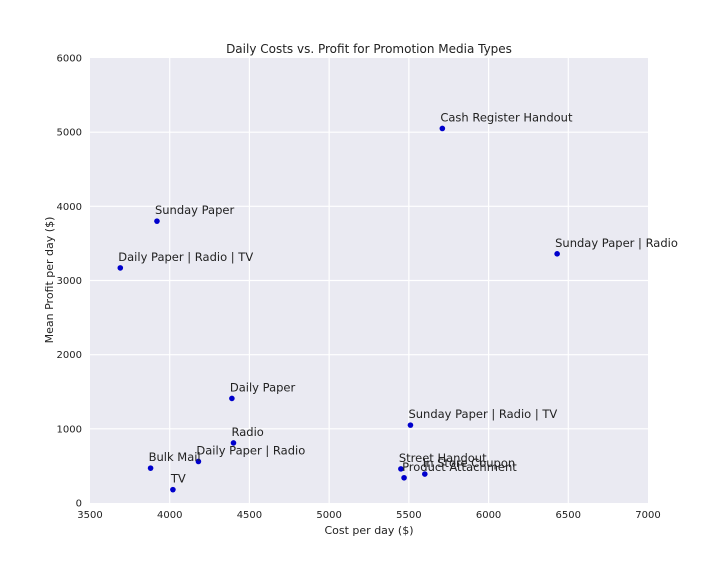 The height and width of the screenshot is (576, 720). What do you see at coordinates (263, 387) in the screenshot?
I see `point-label: Daily Paper` at bounding box center [263, 387].